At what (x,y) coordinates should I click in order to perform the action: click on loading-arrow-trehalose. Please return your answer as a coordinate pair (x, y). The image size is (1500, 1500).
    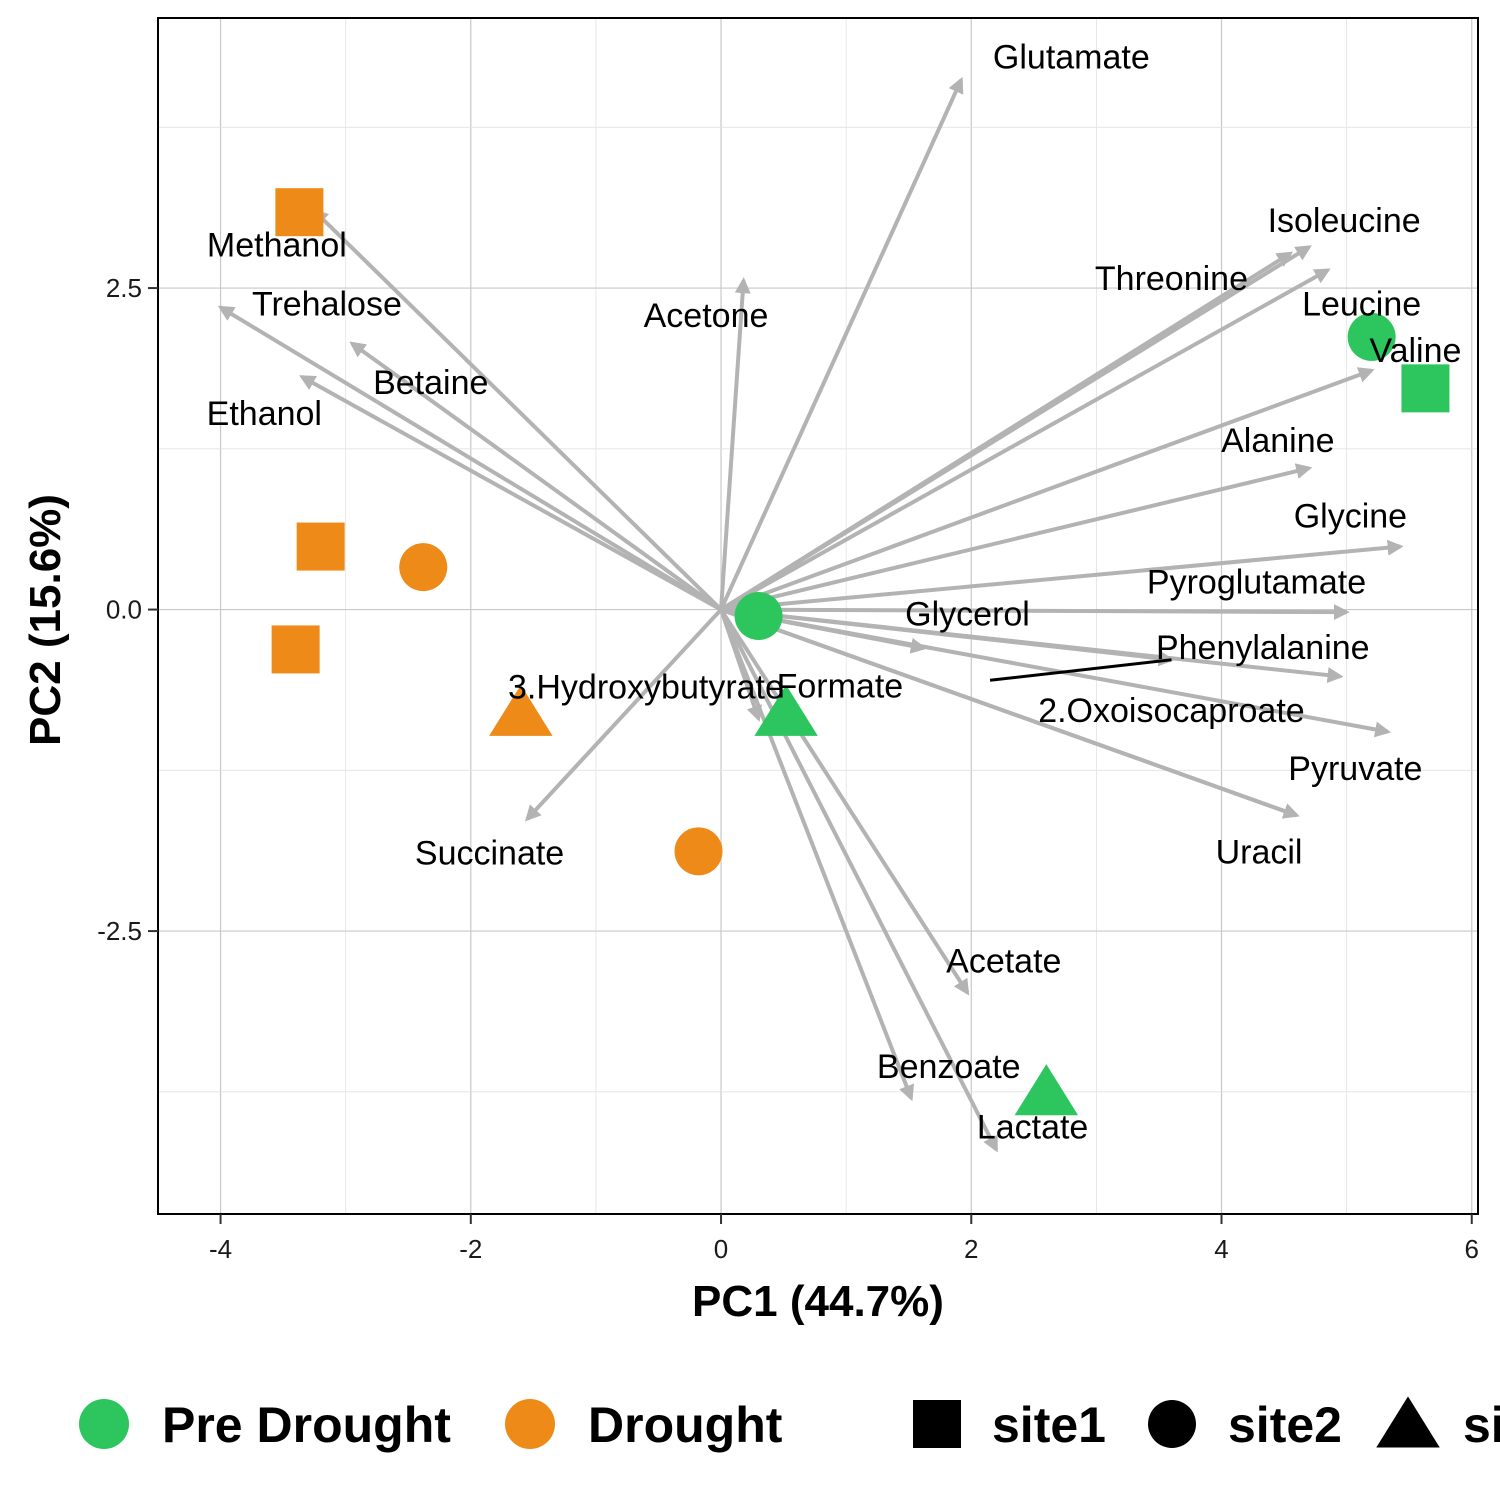
    Looking at the image, I should click on (470, 458).